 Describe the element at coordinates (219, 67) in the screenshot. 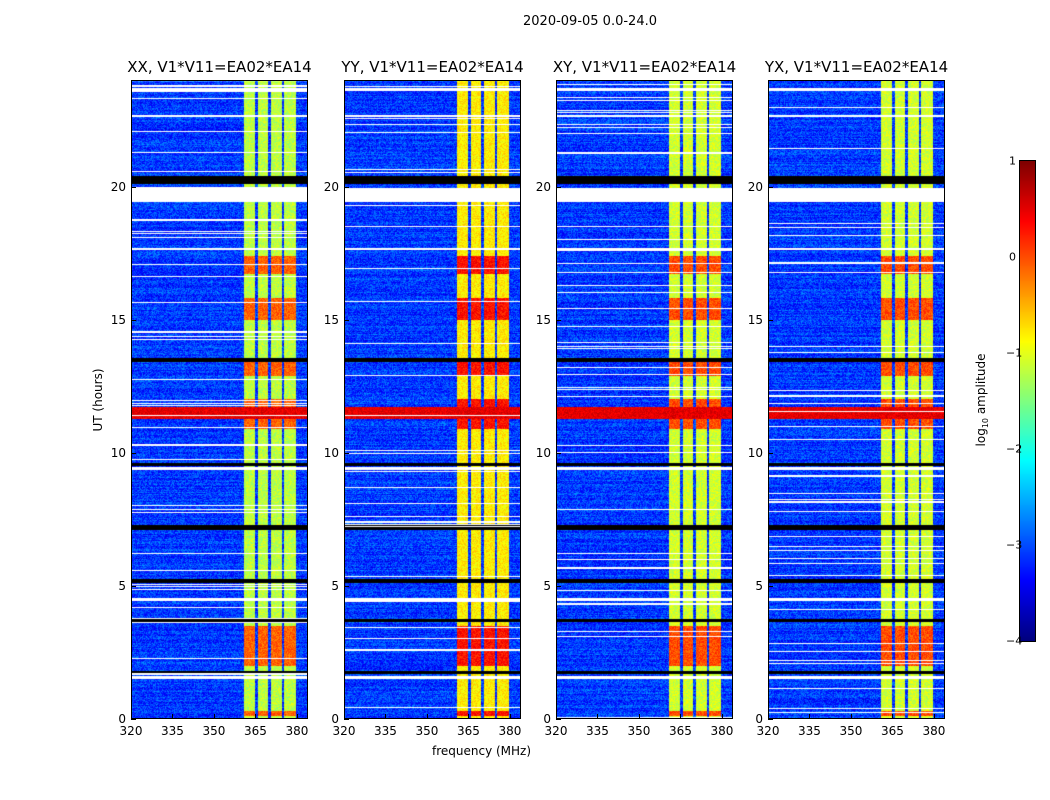

I see `panel-title: XX, V1*V11=EA02*EA14` at that location.